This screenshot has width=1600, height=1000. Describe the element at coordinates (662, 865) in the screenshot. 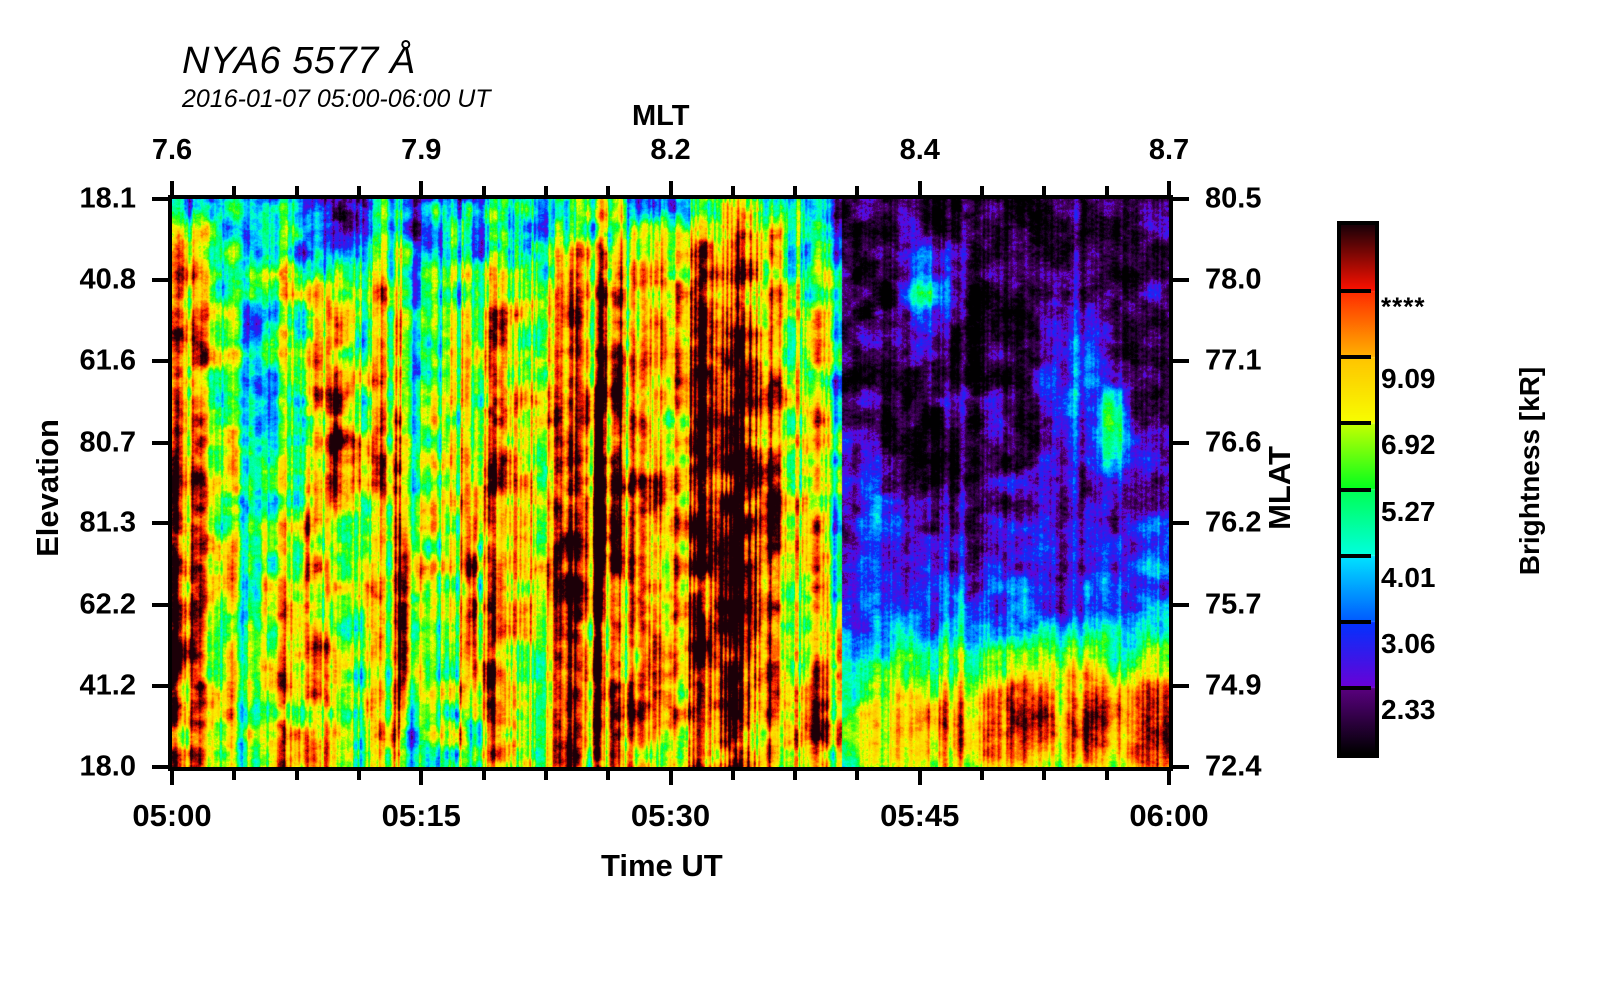

I see `time-axis-title: Time UT` at that location.